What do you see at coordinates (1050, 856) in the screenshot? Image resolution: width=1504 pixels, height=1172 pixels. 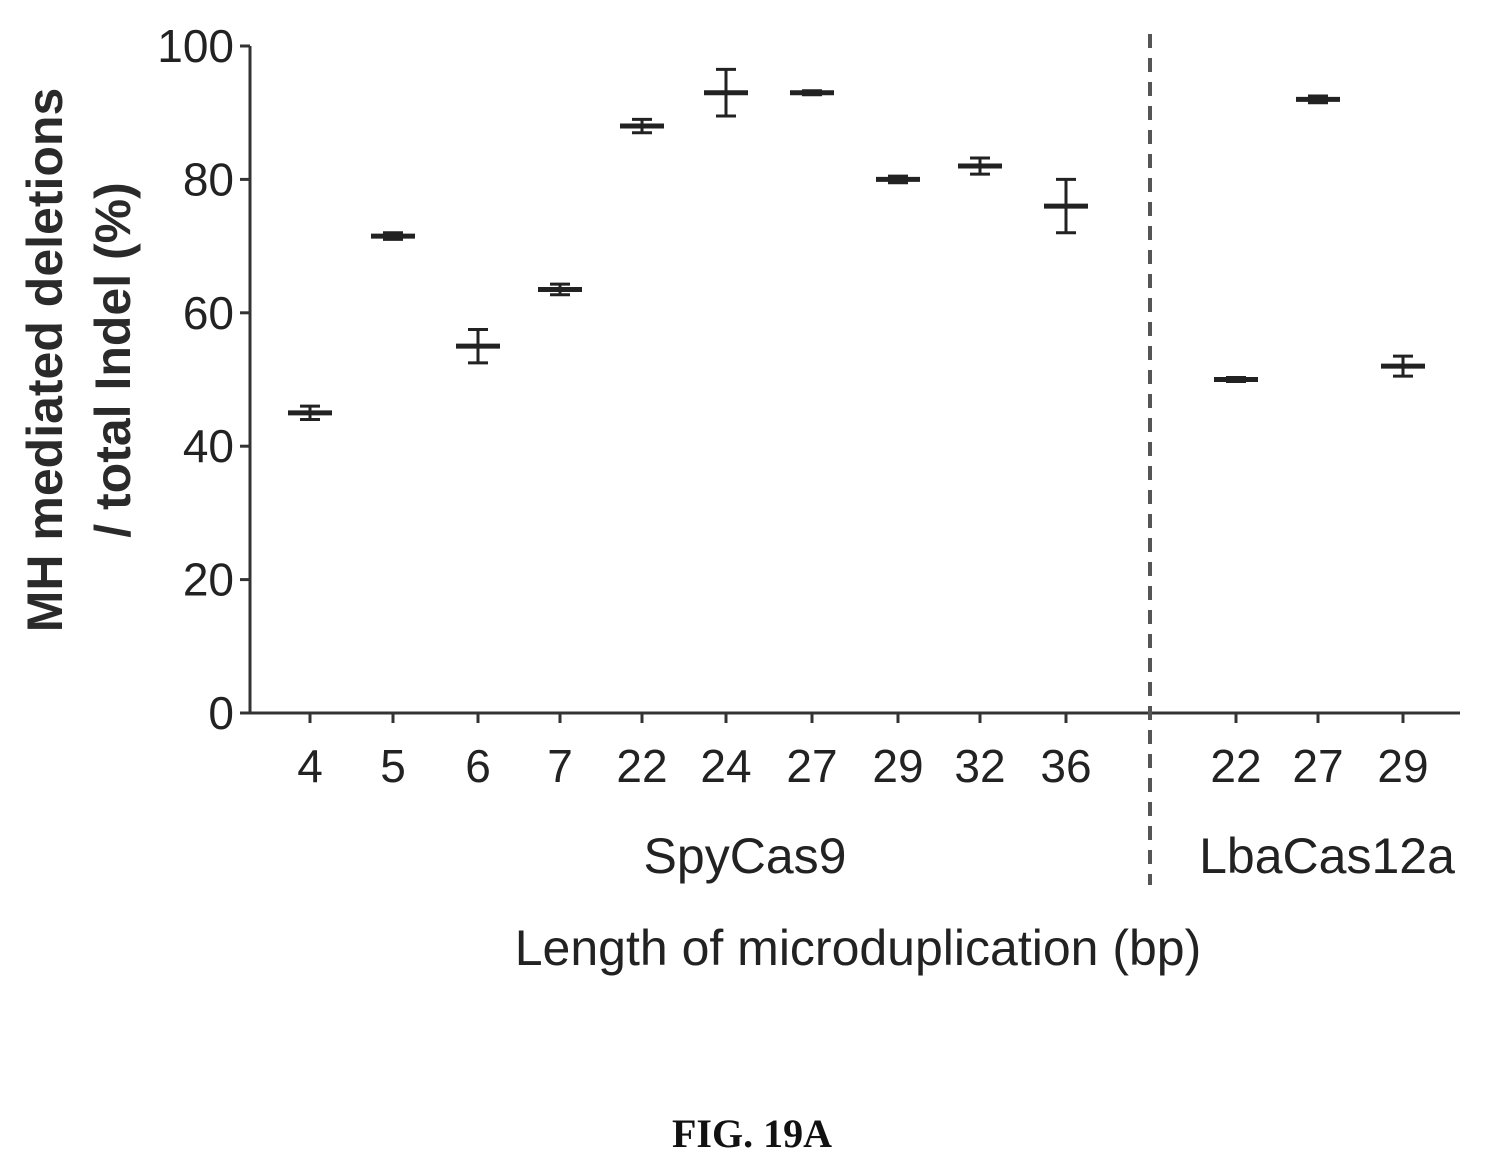 I see `group-labels: SpyCas9 LbaCas12a` at bounding box center [1050, 856].